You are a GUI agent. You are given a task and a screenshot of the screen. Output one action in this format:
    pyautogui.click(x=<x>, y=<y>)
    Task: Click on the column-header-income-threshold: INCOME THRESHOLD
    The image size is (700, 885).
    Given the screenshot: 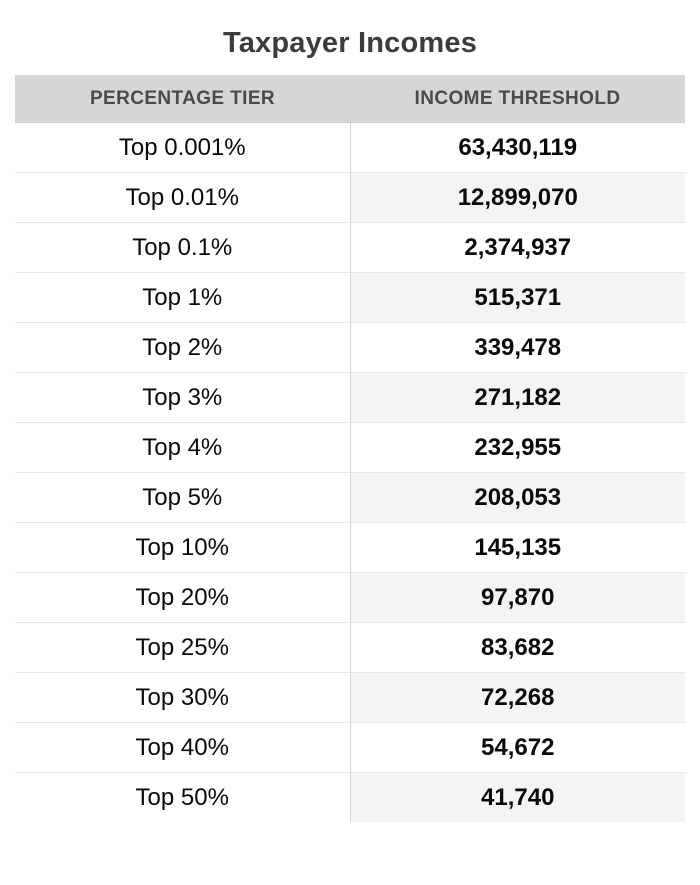 What is the action you would take?
    pyautogui.click(x=517, y=99)
    